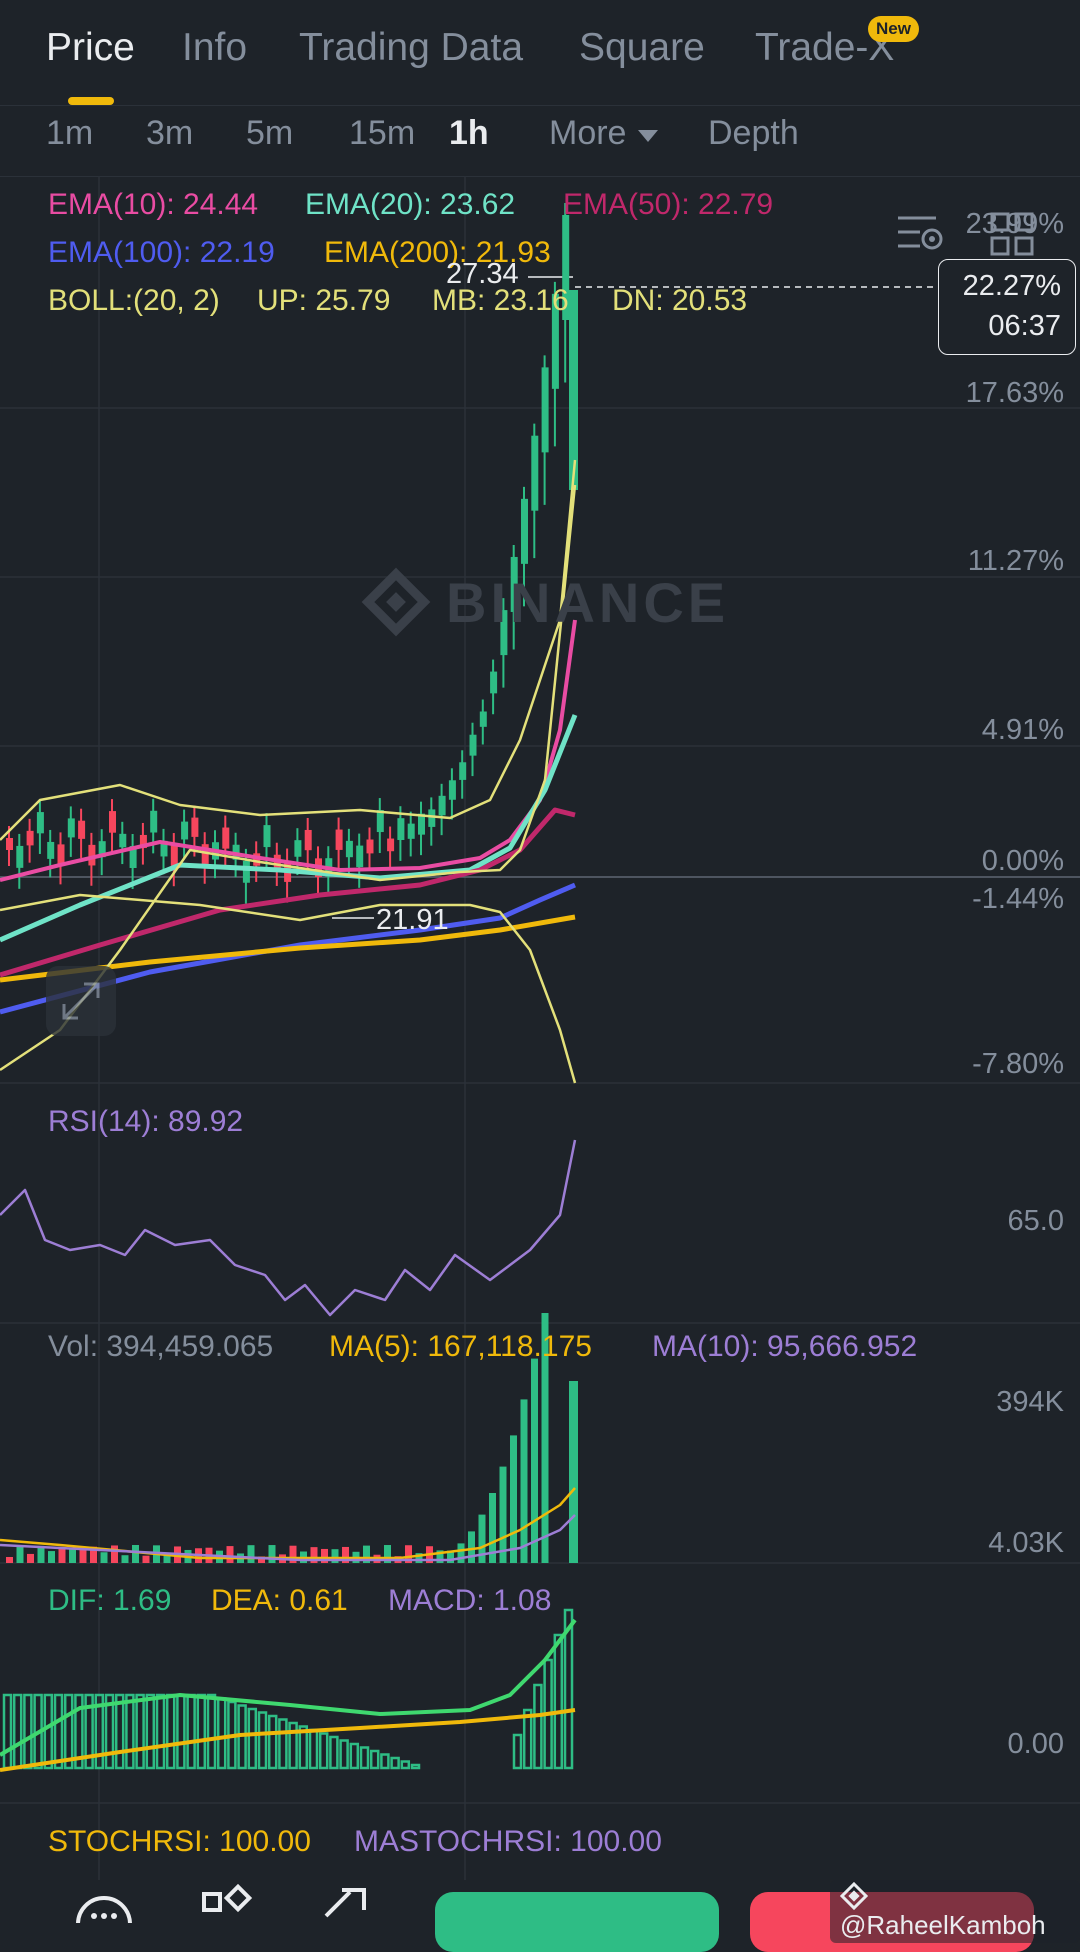 The height and width of the screenshot is (1952, 1080). What do you see at coordinates (642, 47) in the screenshot?
I see `tab-square: Square` at bounding box center [642, 47].